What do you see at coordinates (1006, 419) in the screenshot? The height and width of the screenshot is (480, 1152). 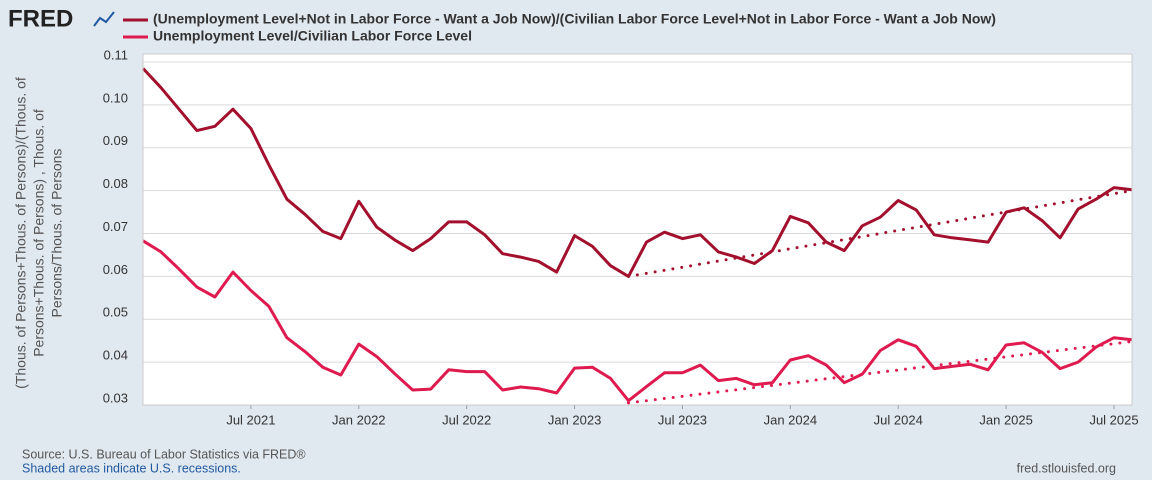 I see `x-tick-label: Jan 2025` at bounding box center [1006, 419].